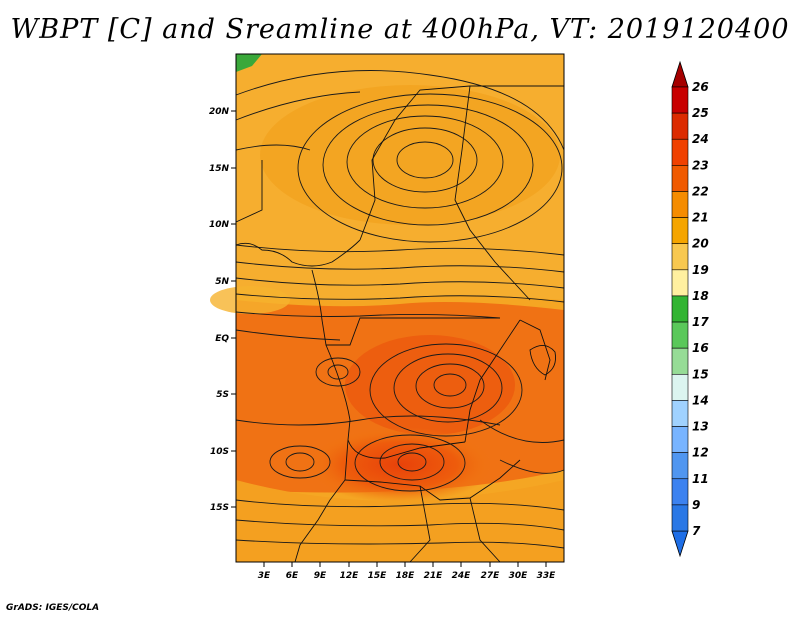  What do you see at coordinates (350, 576) in the screenshot?
I see `lon-label: 12E` at bounding box center [350, 576].